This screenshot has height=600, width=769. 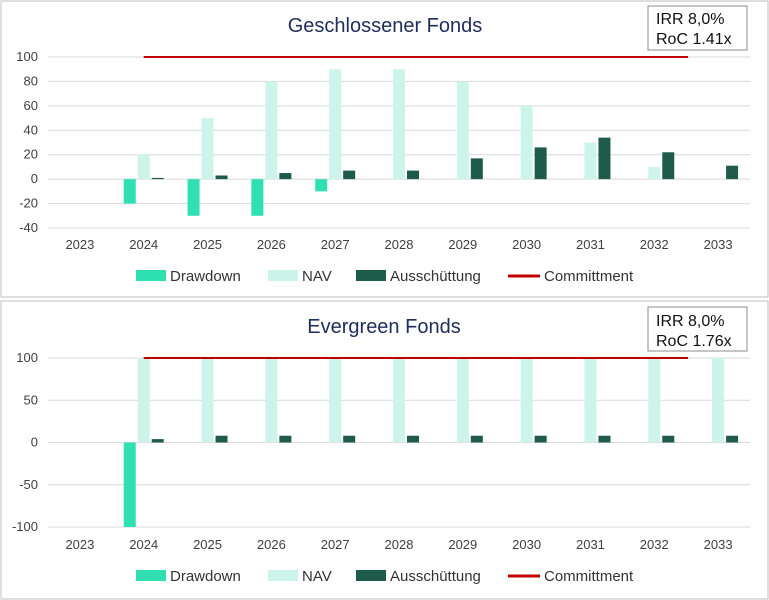 I want to click on legend-label-drawdown: Drawdown, so click(x=205, y=576).